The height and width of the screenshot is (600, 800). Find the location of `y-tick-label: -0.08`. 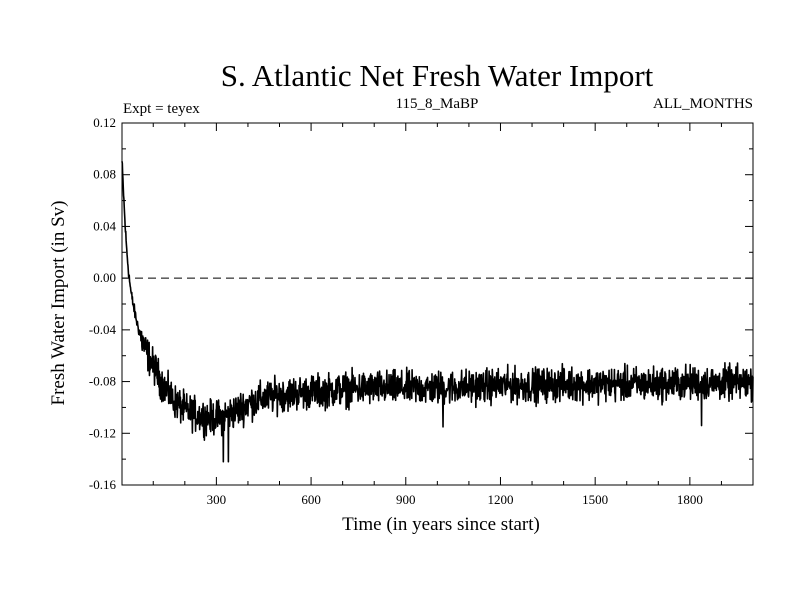

y-tick-label: -0.08 is located at coordinates (102, 381).